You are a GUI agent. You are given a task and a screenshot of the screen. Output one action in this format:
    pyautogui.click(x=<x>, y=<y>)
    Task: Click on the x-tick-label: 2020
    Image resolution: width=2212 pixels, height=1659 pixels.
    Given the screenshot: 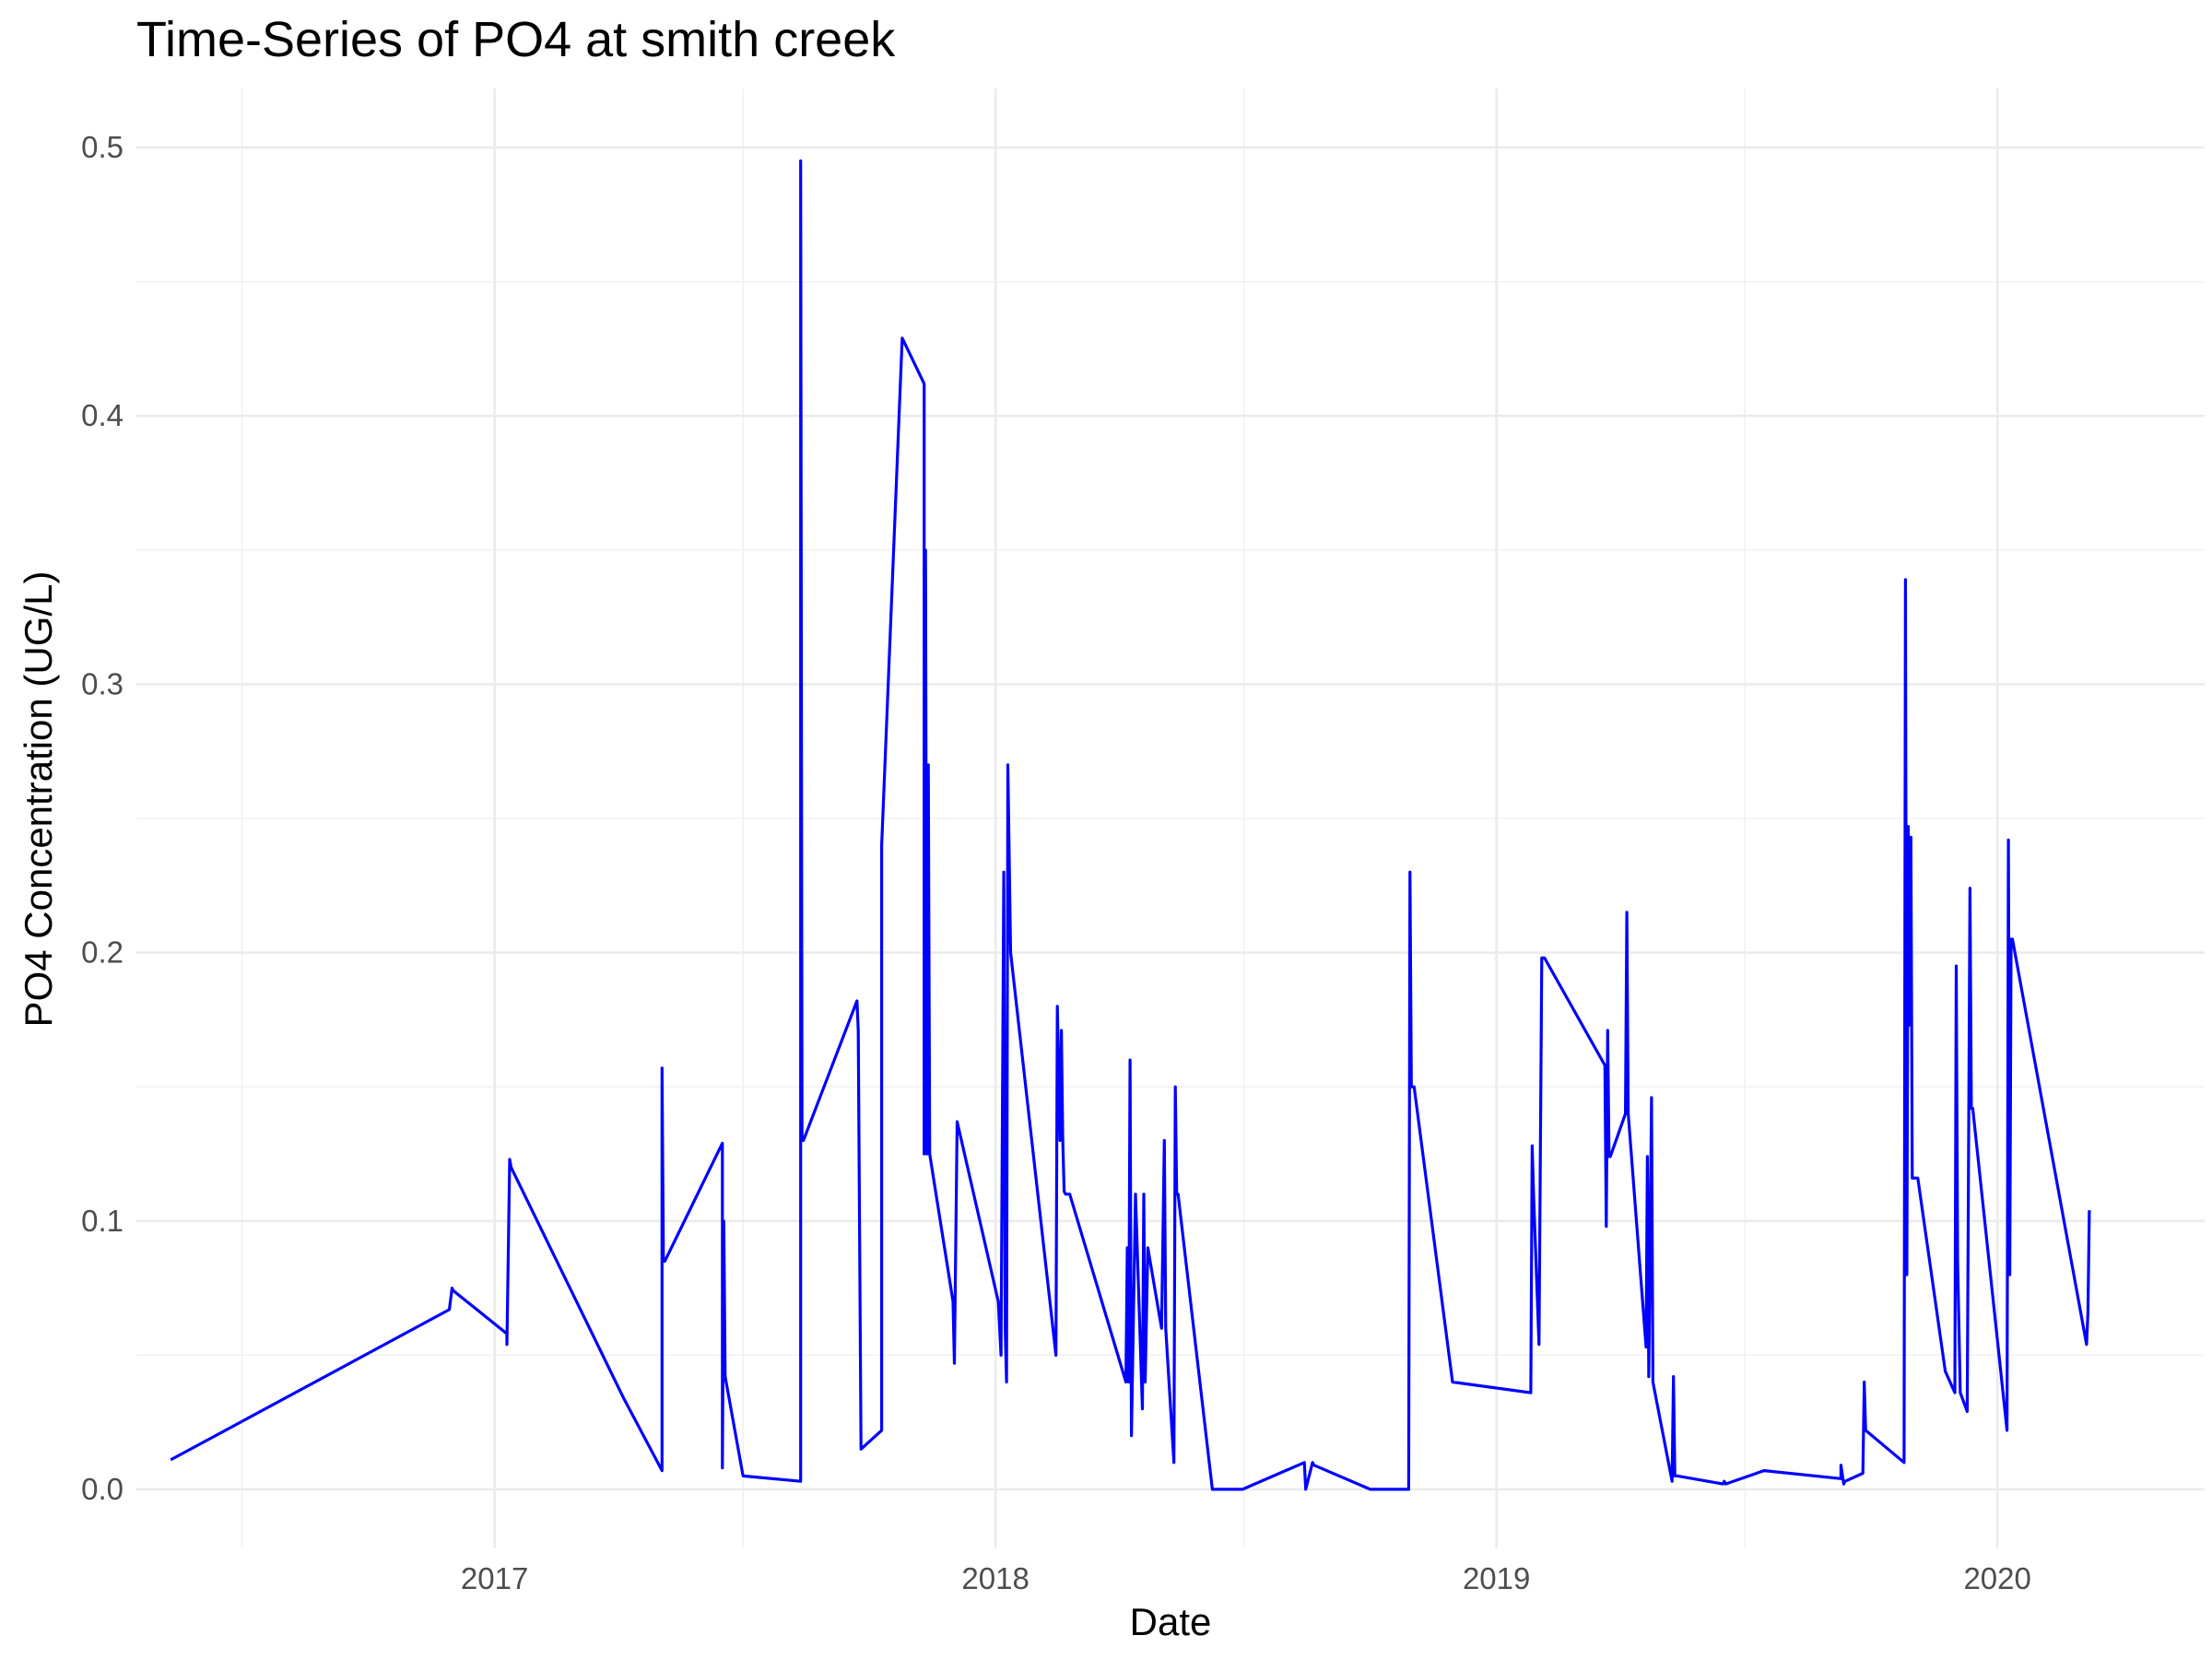 What is the action you would take?
    pyautogui.click(x=1996, y=1578)
    